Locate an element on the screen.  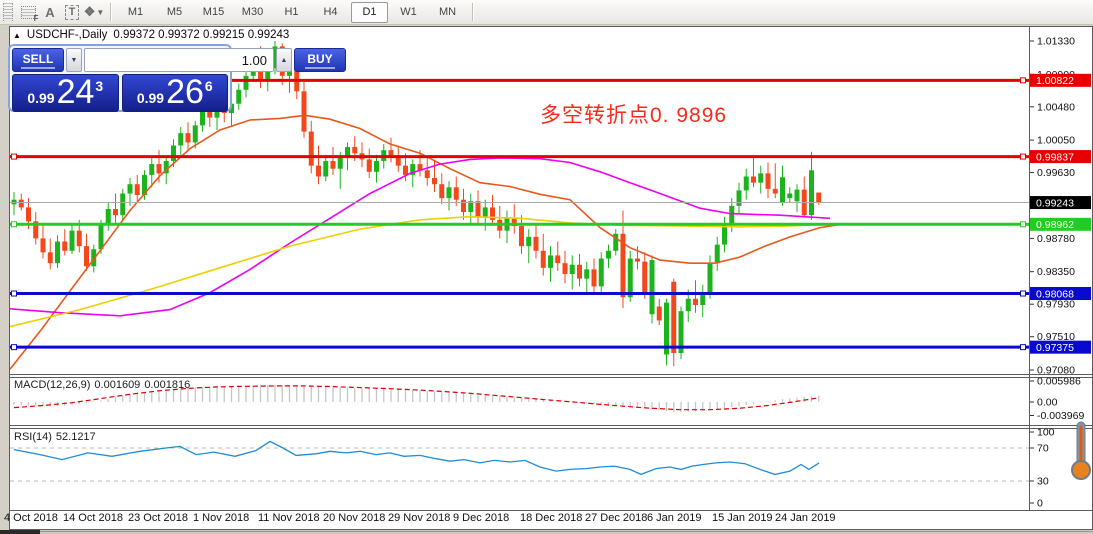
timeframe-button-M15: M15 is located at coordinates (213, 12).